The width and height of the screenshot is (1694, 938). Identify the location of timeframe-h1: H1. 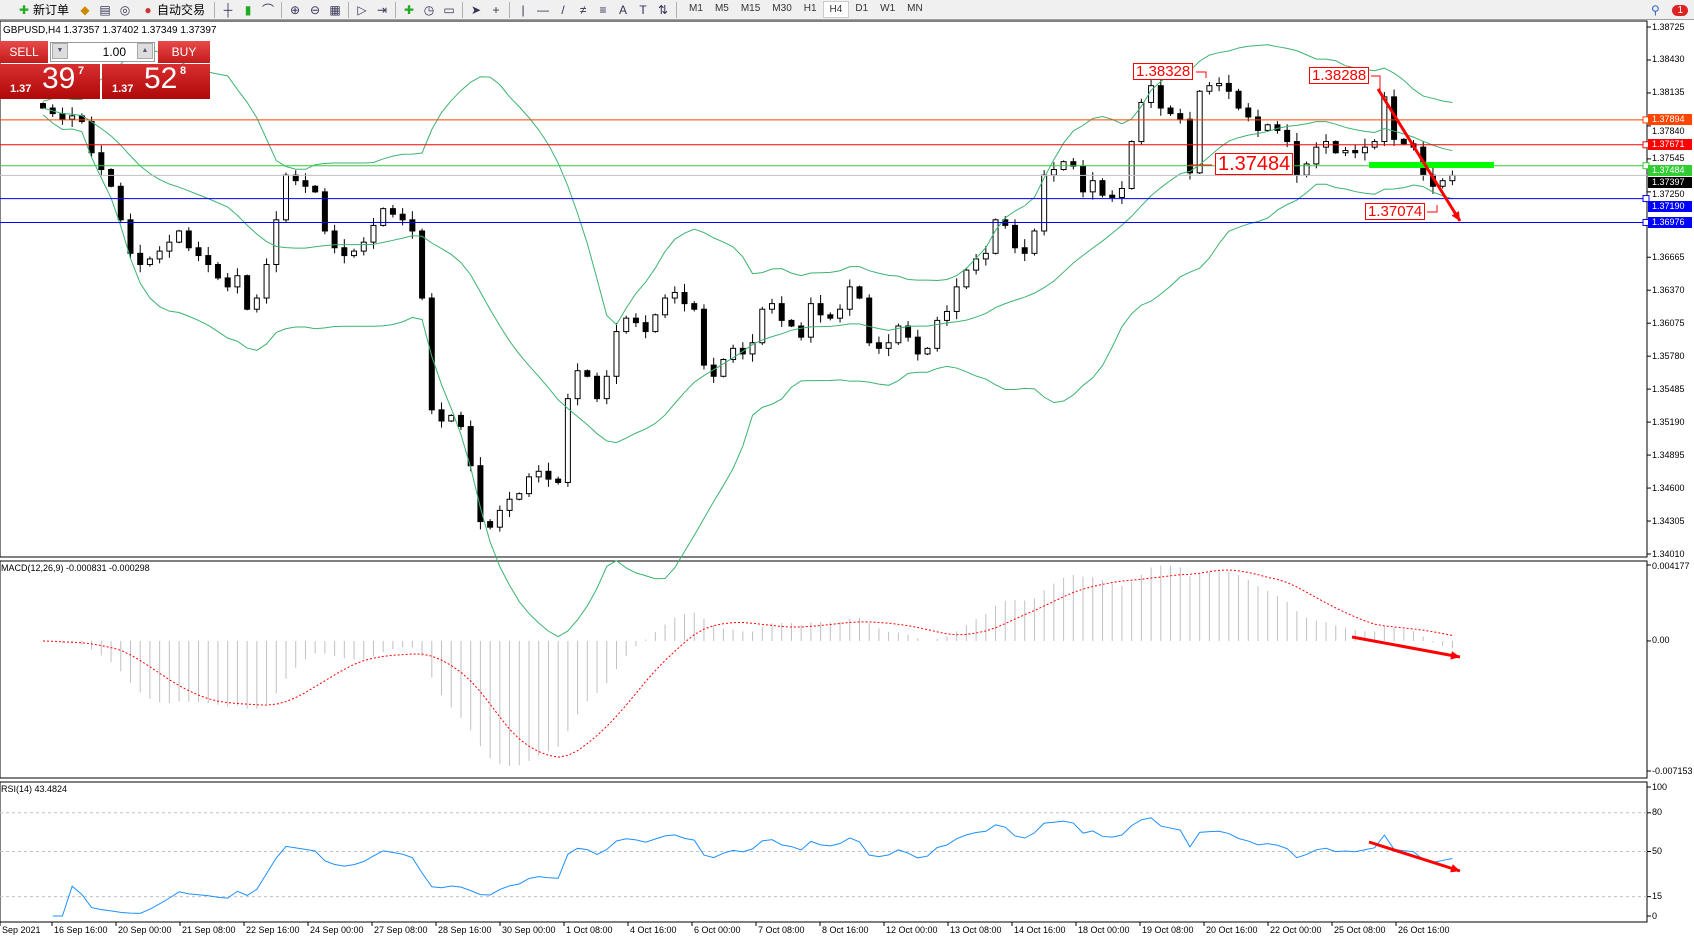
(810, 8).